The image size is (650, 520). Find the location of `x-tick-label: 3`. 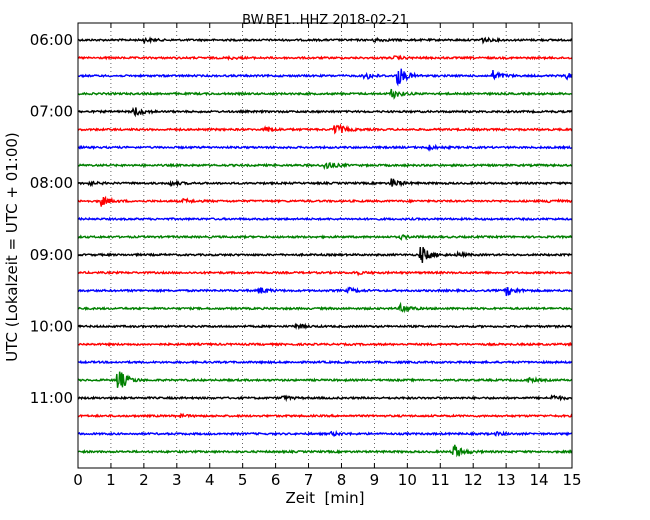

x-tick-label: 3 is located at coordinates (177, 480).